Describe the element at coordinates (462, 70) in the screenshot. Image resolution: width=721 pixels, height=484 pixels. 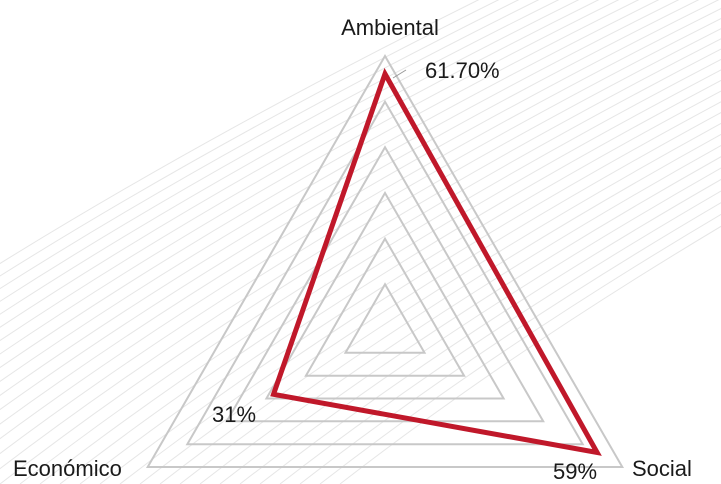
I see `data-label-ambiental: 61.70%` at that location.